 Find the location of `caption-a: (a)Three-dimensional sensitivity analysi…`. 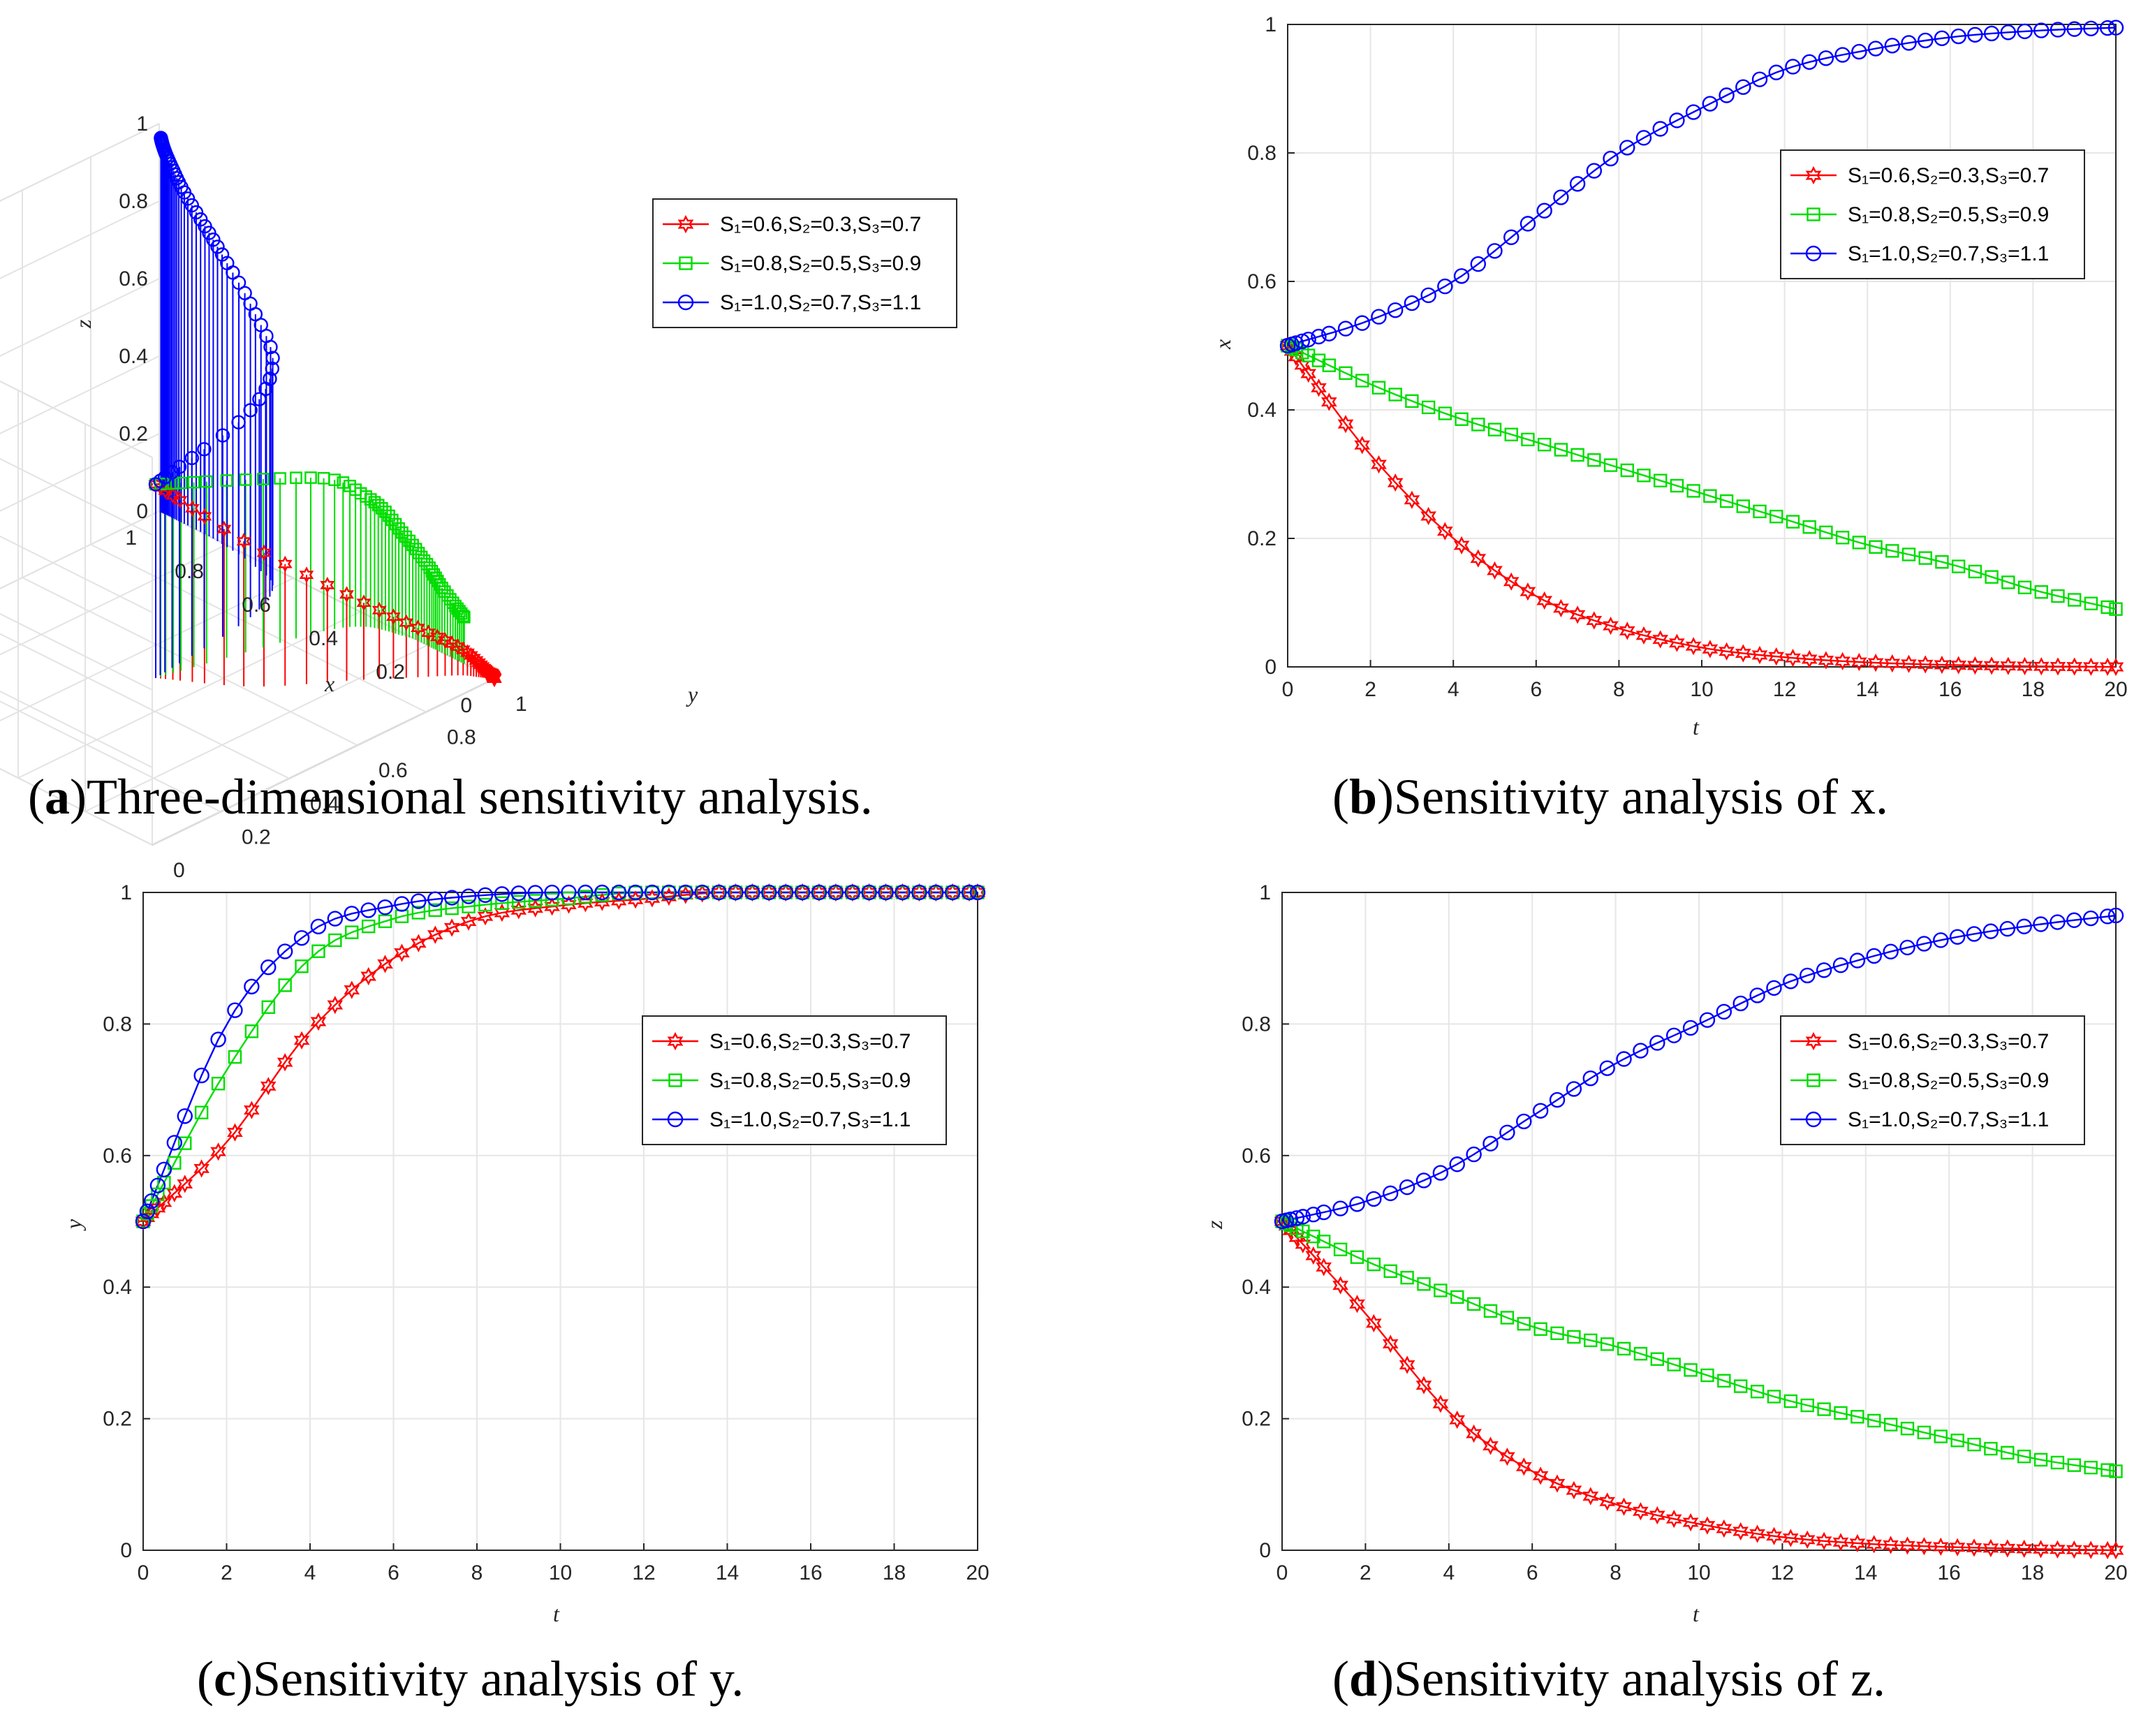

caption-a: (a)Three-dimensional sensitivity analysi… is located at coordinates (450, 797).